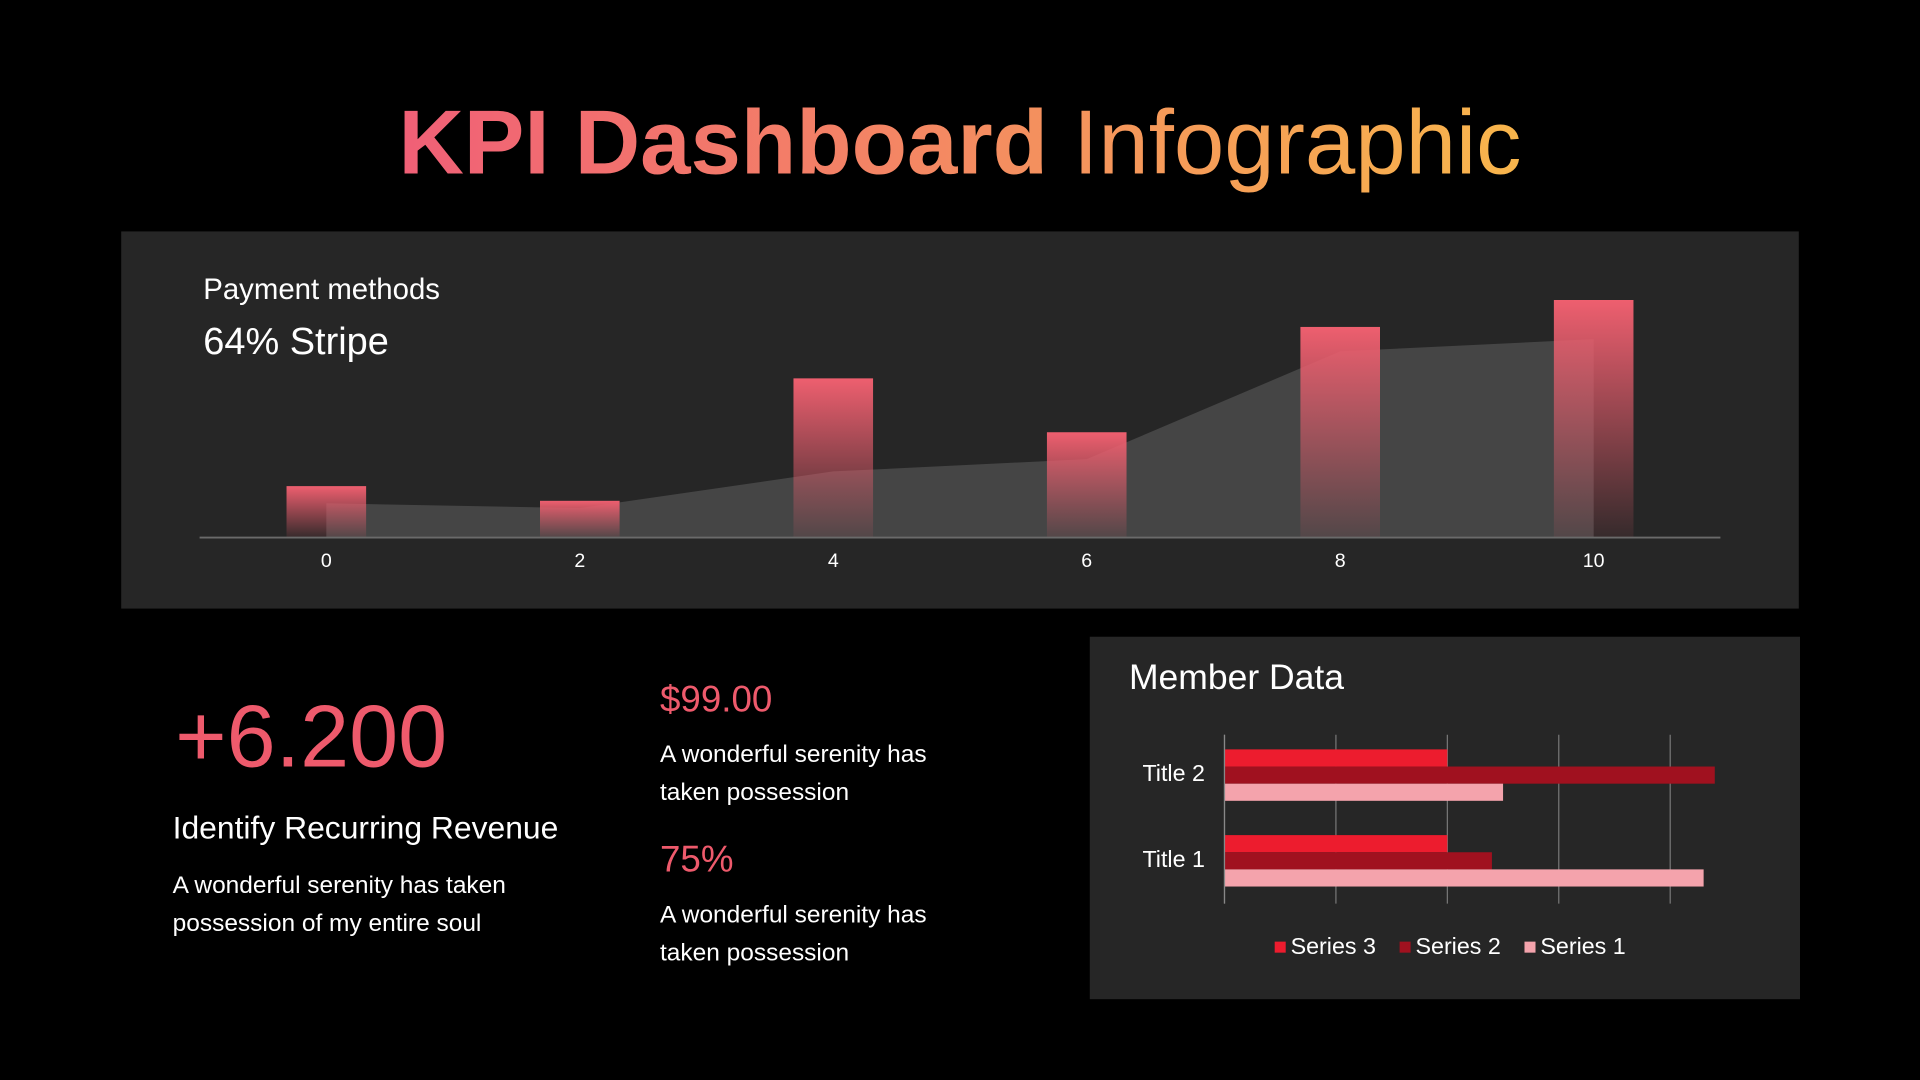 Image resolution: width=1920 pixels, height=1080 pixels. What do you see at coordinates (311, 736) in the screenshot?
I see `kpi-value: +6.200` at bounding box center [311, 736].